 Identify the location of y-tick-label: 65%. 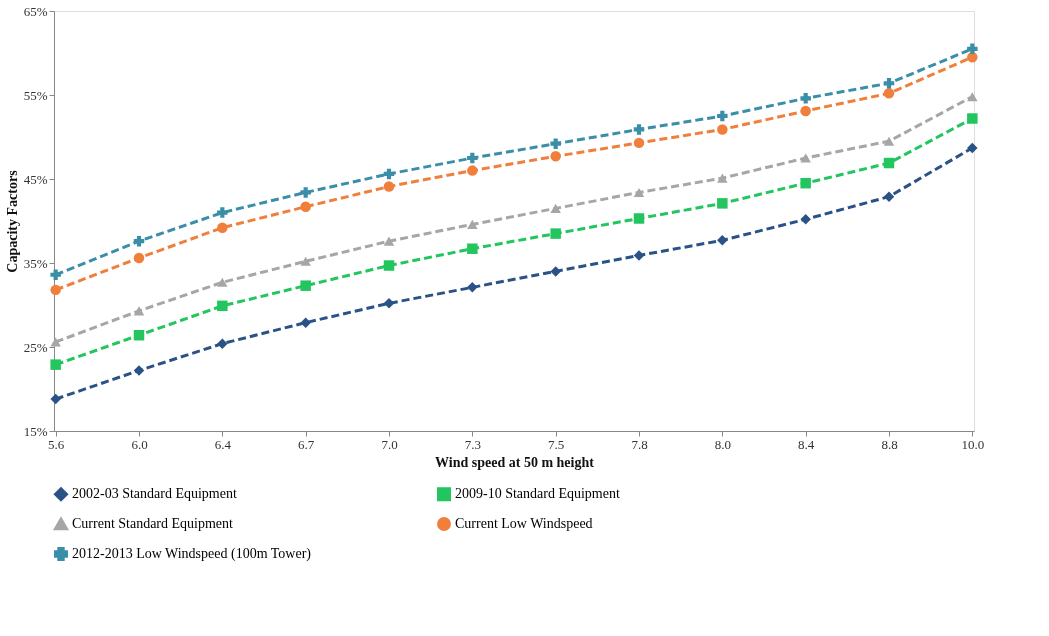
(35, 11).